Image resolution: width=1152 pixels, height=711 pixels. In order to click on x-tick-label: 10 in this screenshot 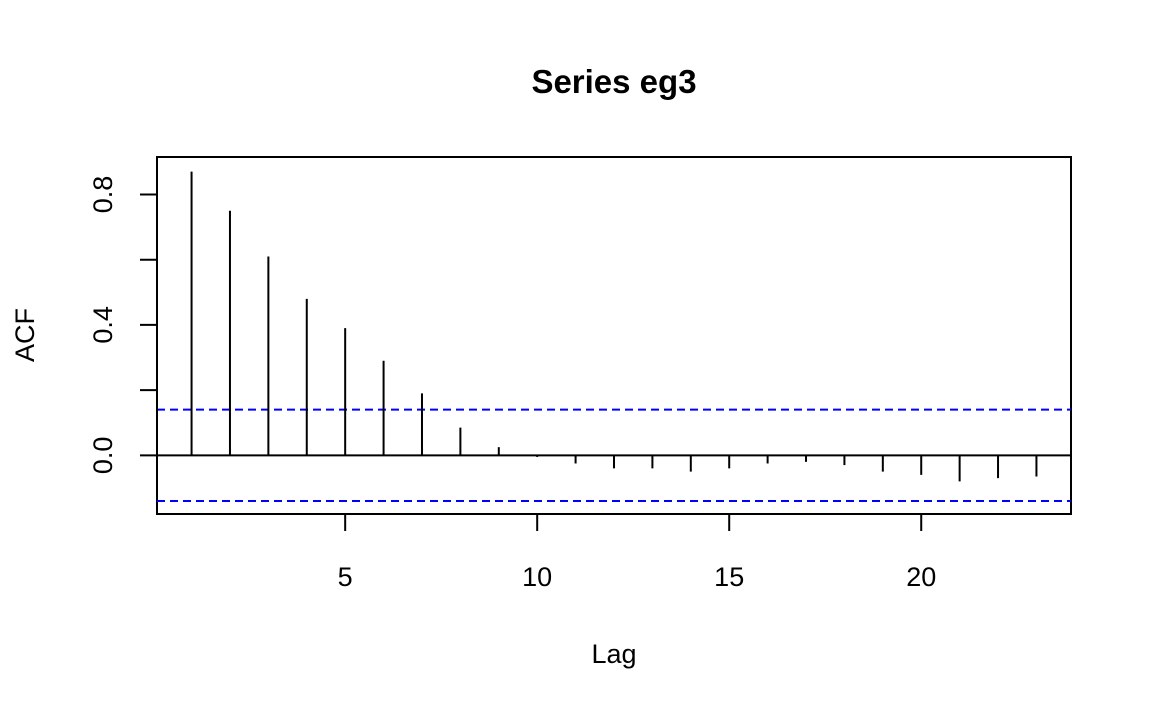, I will do `click(537, 577)`.